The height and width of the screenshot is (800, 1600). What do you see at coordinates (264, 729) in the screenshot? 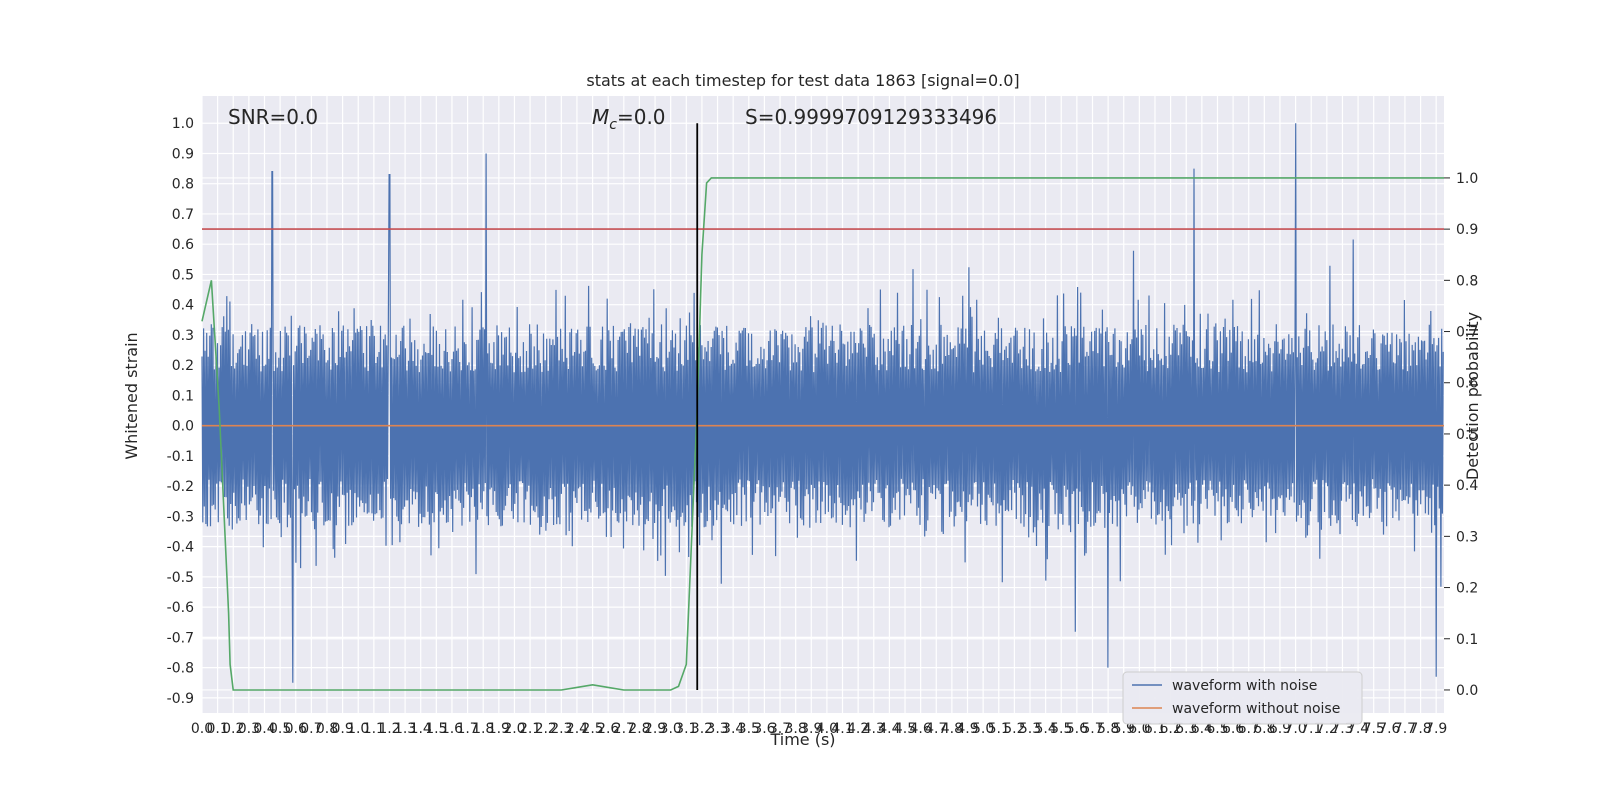
I see `x-tick-label: 0.4` at bounding box center [264, 729].